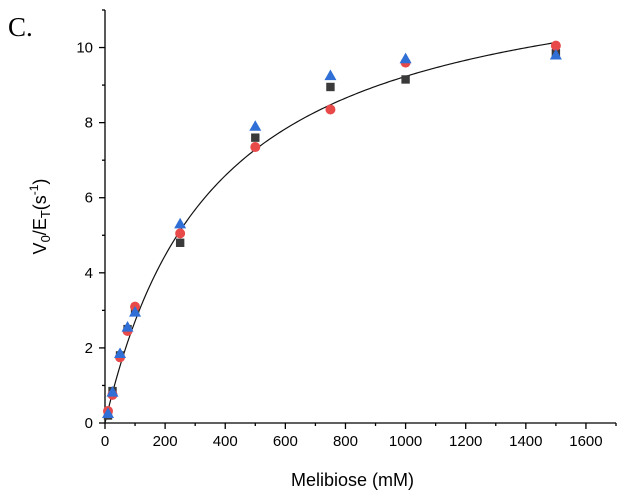 The height and width of the screenshot is (497, 621). I want to click on panel-label: C., so click(20, 27).